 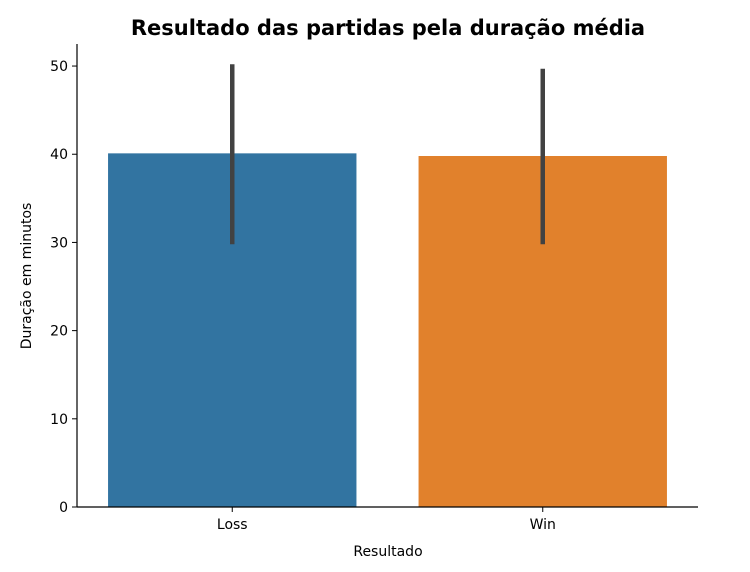 What do you see at coordinates (543, 525) in the screenshot?
I see `x-tick-label-win: Win` at bounding box center [543, 525].